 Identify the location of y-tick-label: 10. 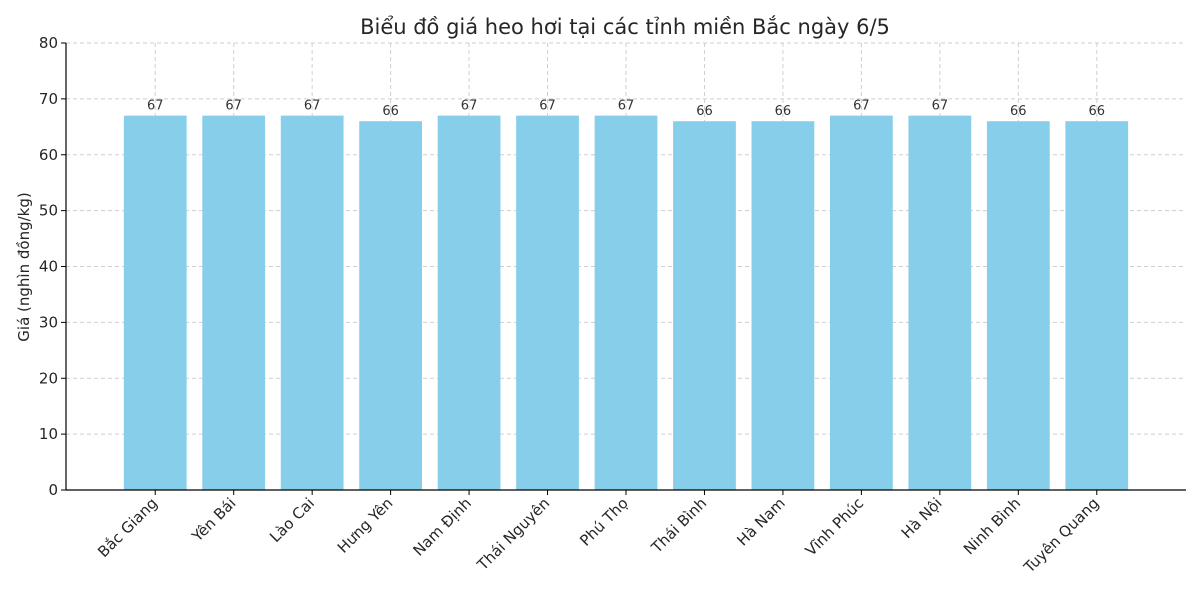
(48, 434).